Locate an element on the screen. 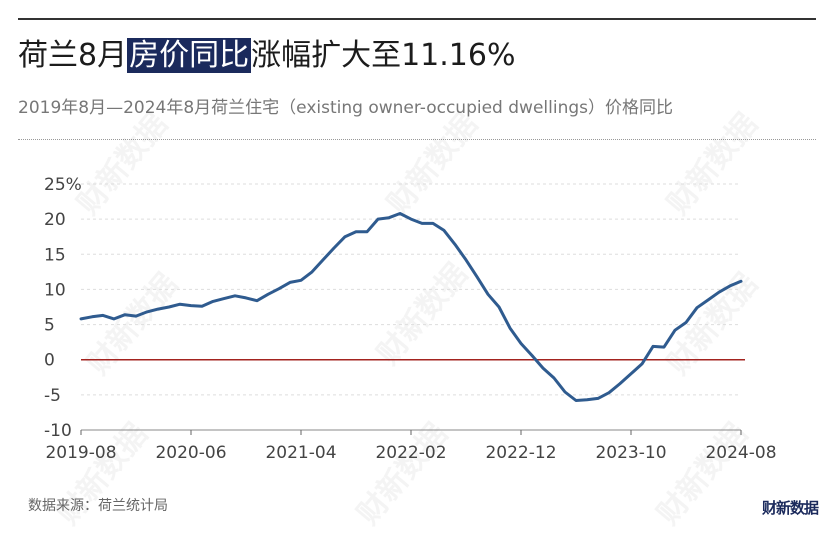 The width and height of the screenshot is (840, 560). x-tick-label: 2020-06 is located at coordinates (190, 453).